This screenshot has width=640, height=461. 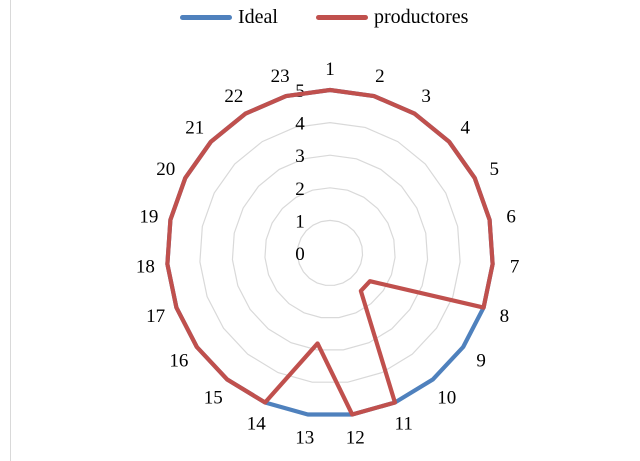 What do you see at coordinates (213, 398) in the screenshot?
I see `category-label: 15` at bounding box center [213, 398].